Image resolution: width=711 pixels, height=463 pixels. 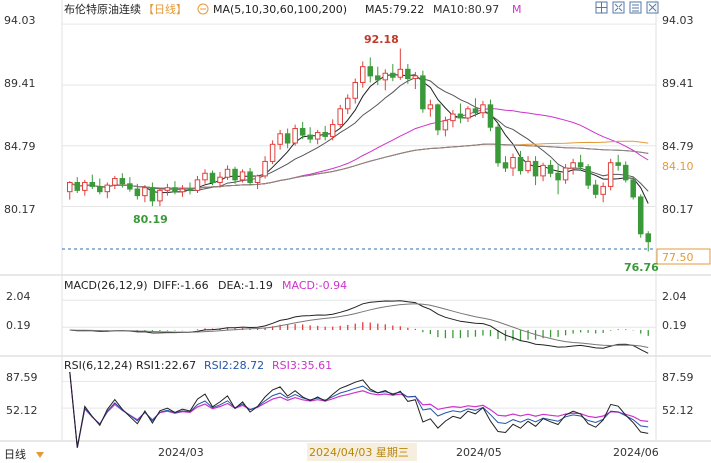 I want to click on x-label-1: 2024/04/03 星期三, so click(x=359, y=452).